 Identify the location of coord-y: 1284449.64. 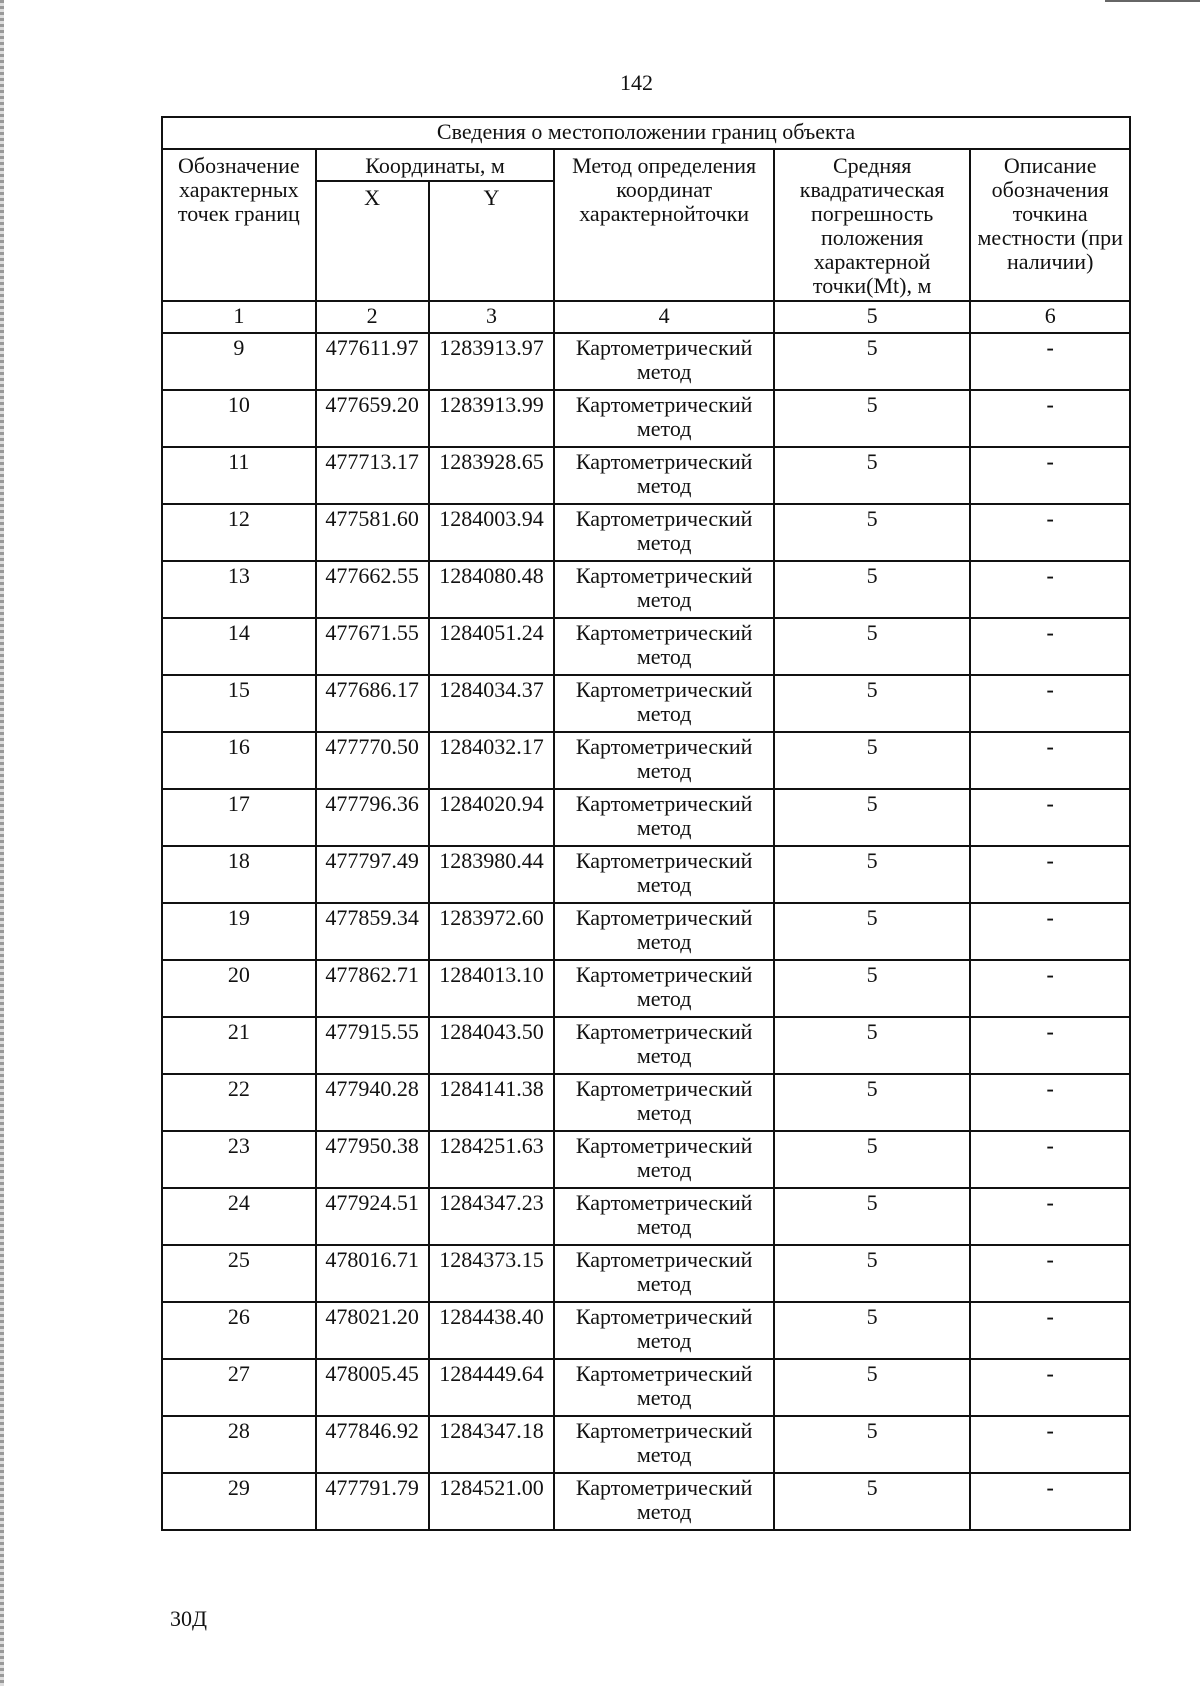
(491, 1387).